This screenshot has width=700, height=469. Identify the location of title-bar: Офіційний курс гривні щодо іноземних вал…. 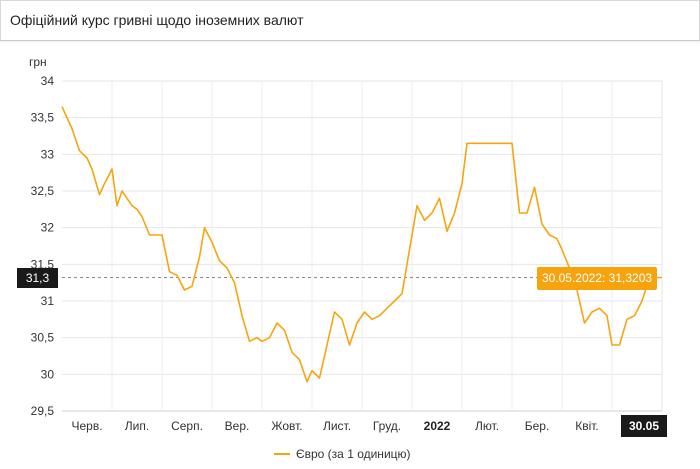
(350, 20).